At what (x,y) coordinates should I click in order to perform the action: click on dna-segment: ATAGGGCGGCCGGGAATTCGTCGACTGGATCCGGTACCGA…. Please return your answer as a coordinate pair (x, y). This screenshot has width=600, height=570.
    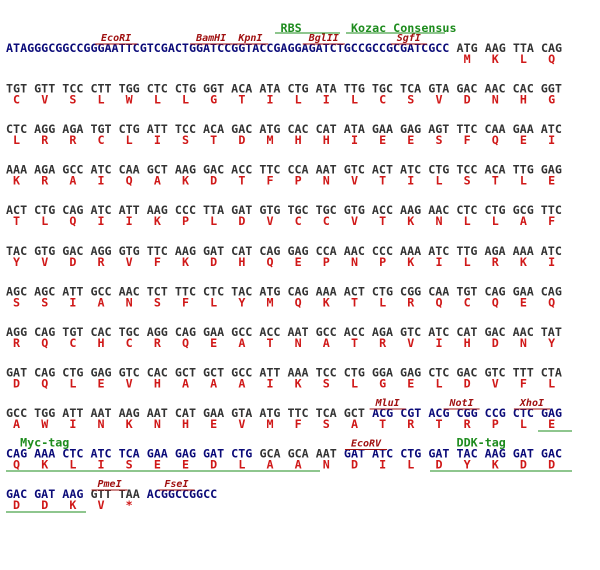
    Looking at the image, I should click on (227, 48).